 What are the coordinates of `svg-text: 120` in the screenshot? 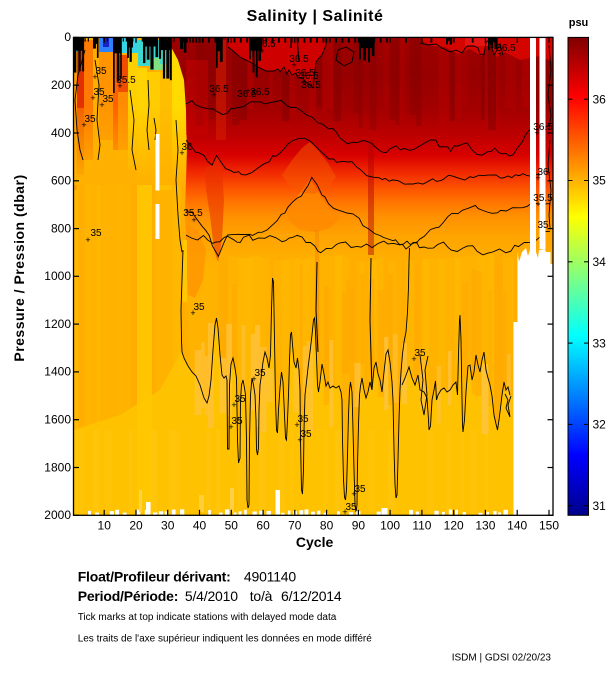 It's located at (454, 526).